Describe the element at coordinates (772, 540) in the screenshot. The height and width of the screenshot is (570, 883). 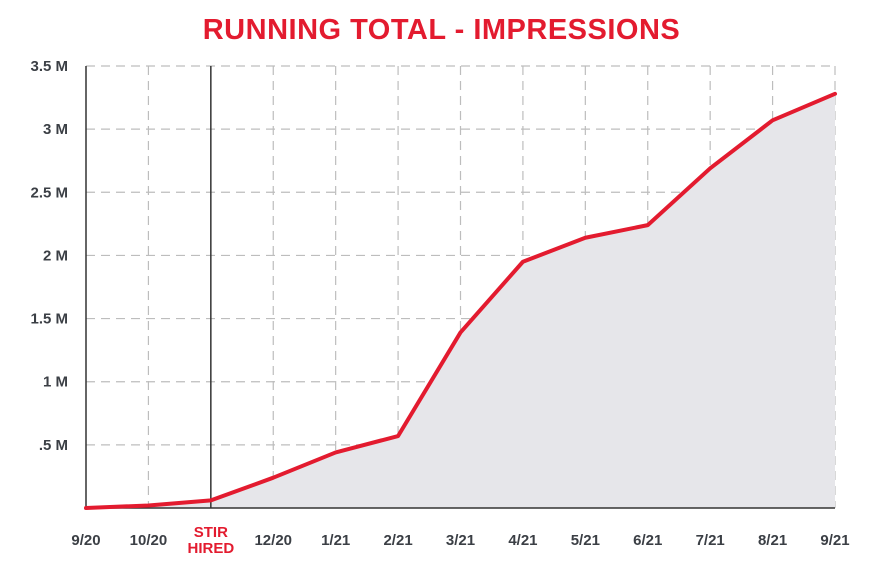
I see `x-tick-label: 8/21` at that location.